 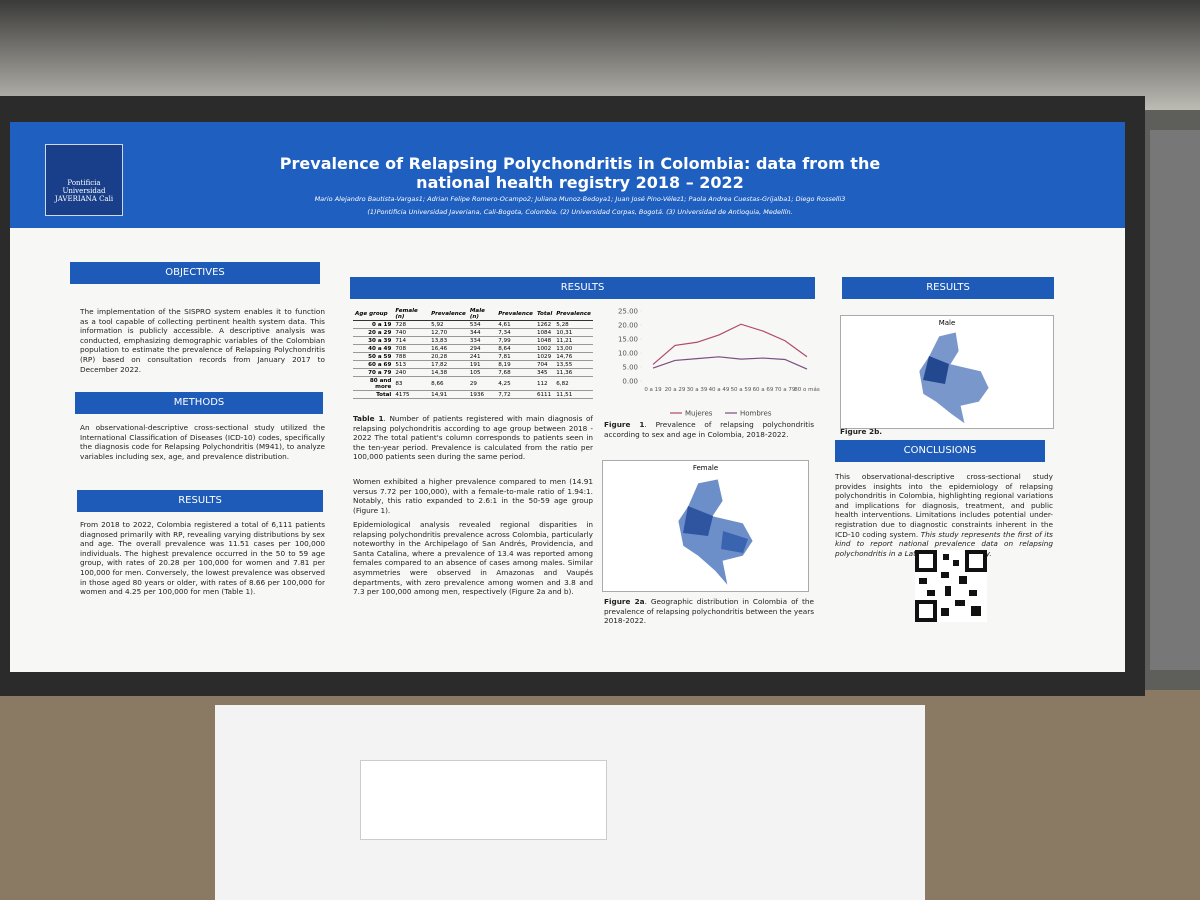 What do you see at coordinates (544, 348) in the screenshot?
I see `table-cell: 1002` at bounding box center [544, 348].